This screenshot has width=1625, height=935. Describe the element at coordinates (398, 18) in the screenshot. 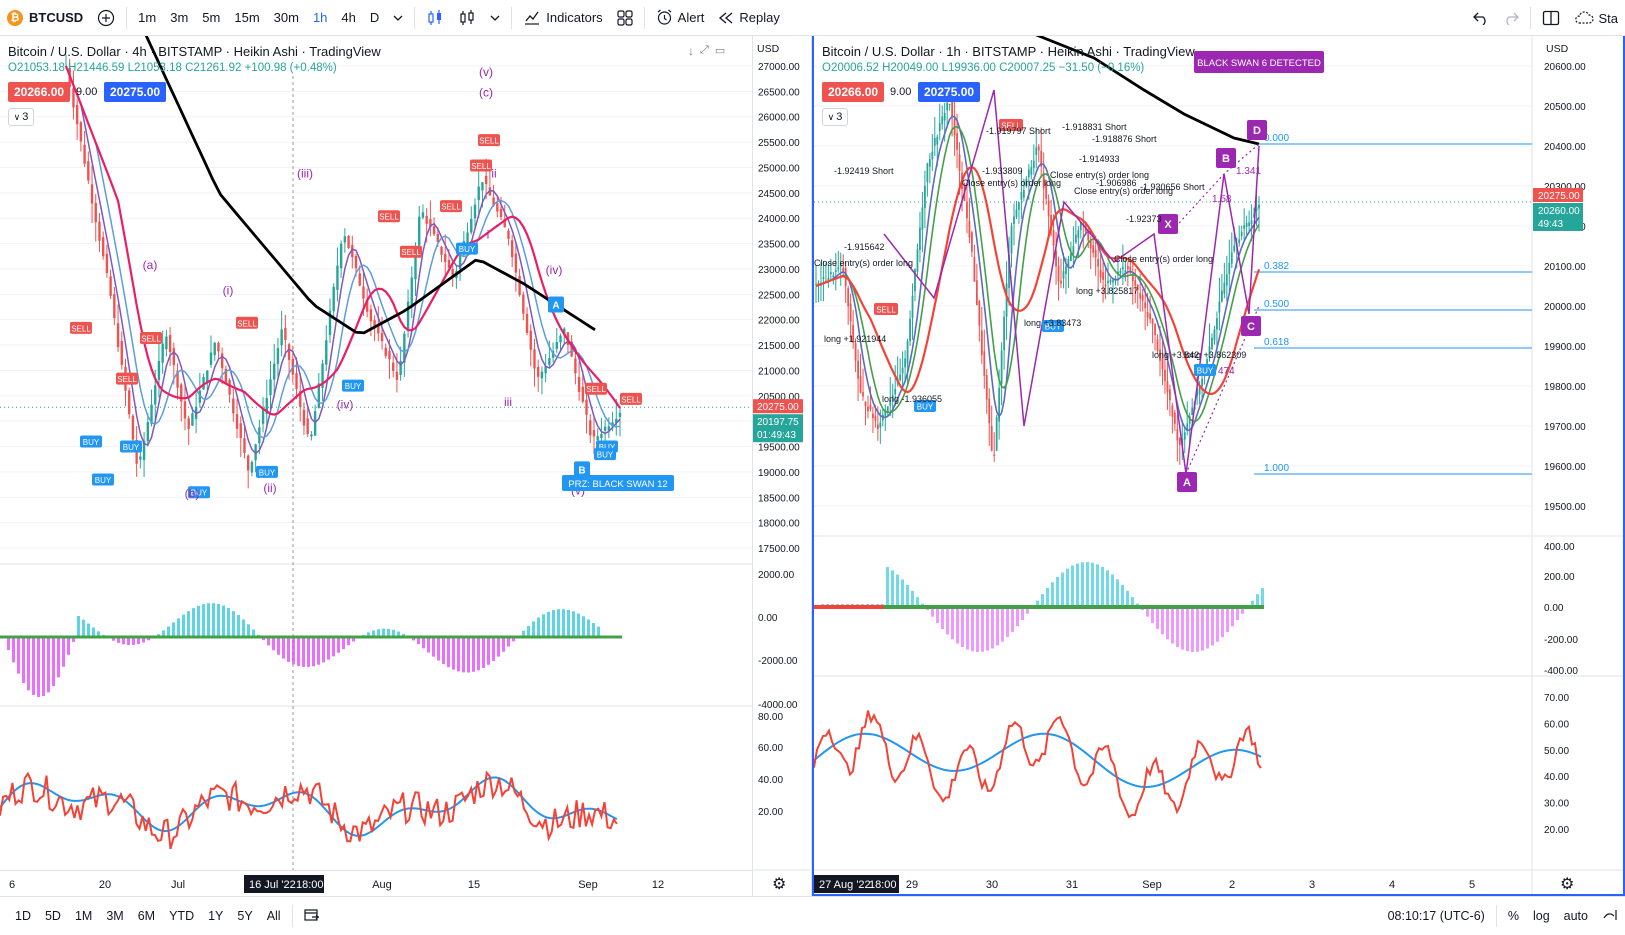

I see `interval-dropdown` at that location.